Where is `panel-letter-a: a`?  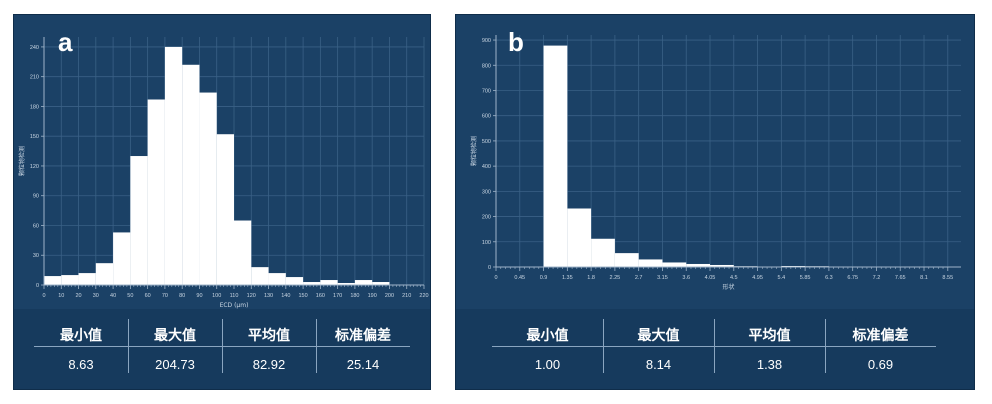 panel-letter-a: a is located at coordinates (65, 42).